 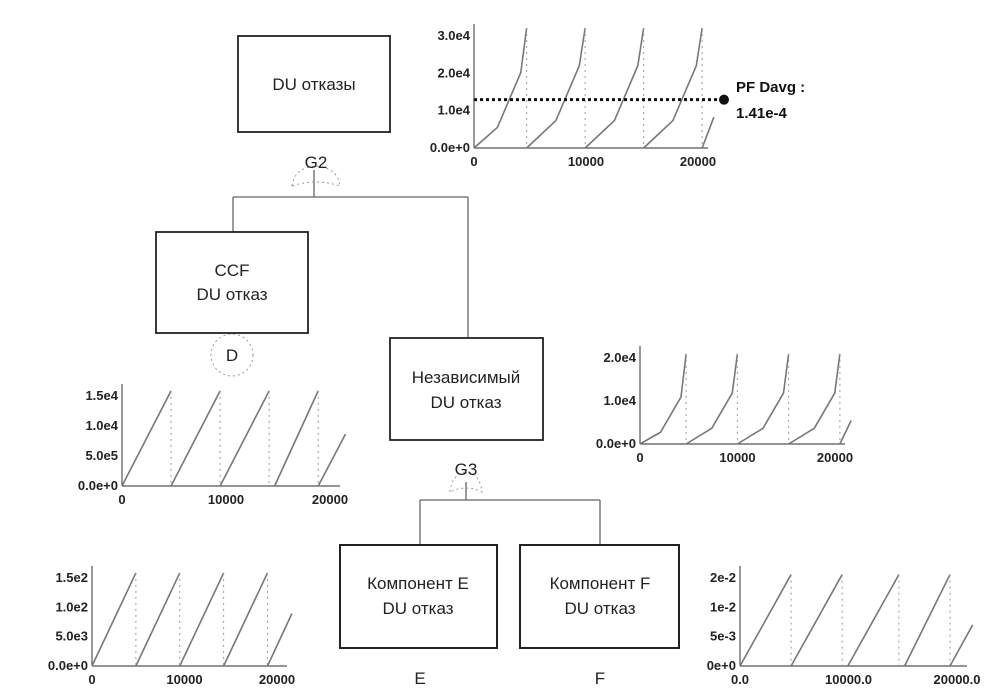 What do you see at coordinates (723, 636) in the screenshot?
I see `chart-y-tick-label: 5e-3` at bounding box center [723, 636].